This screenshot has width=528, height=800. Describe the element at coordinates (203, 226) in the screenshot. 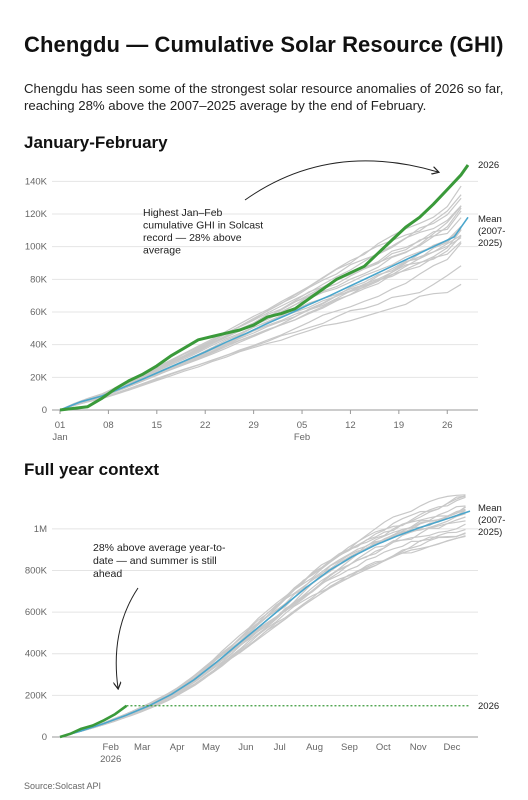

I see `annotation-text: cumulative GHI in Solcast` at that location.